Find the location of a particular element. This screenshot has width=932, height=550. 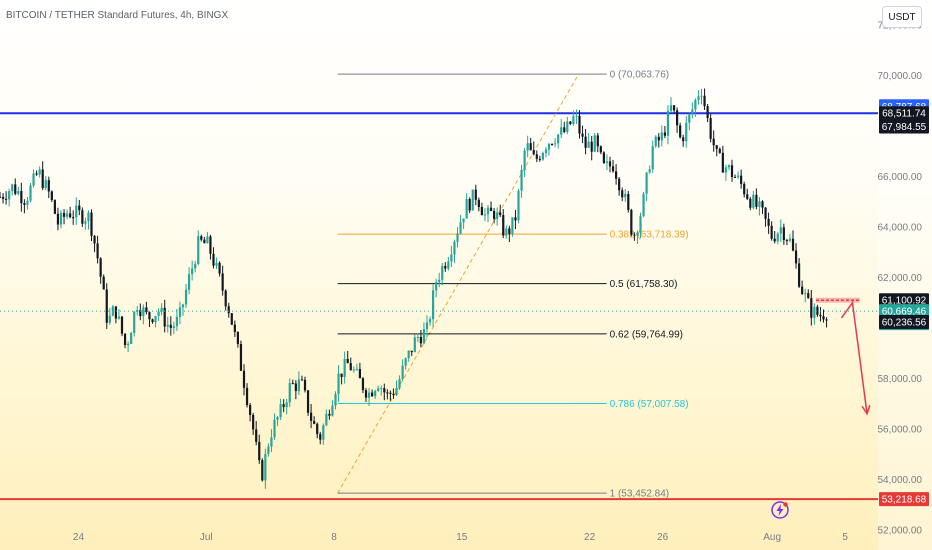

price-tag-label: 60,236.56 is located at coordinates (904, 323).